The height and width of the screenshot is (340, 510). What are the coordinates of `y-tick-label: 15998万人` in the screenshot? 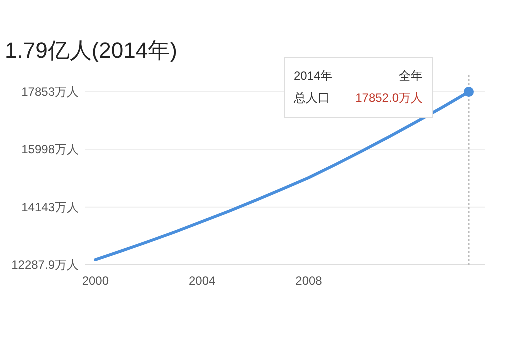 It's located at (50, 149).